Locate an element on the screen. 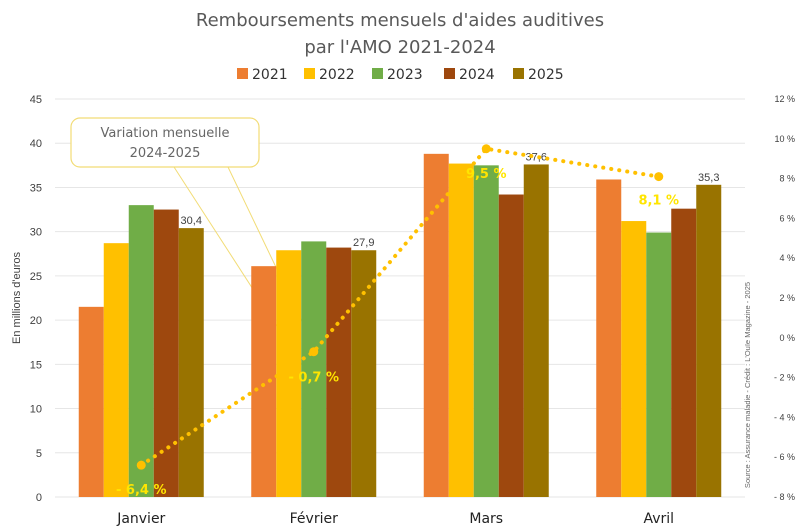 This screenshot has height=532, width=800. y-tick-label: 0 is located at coordinates (39, 498).